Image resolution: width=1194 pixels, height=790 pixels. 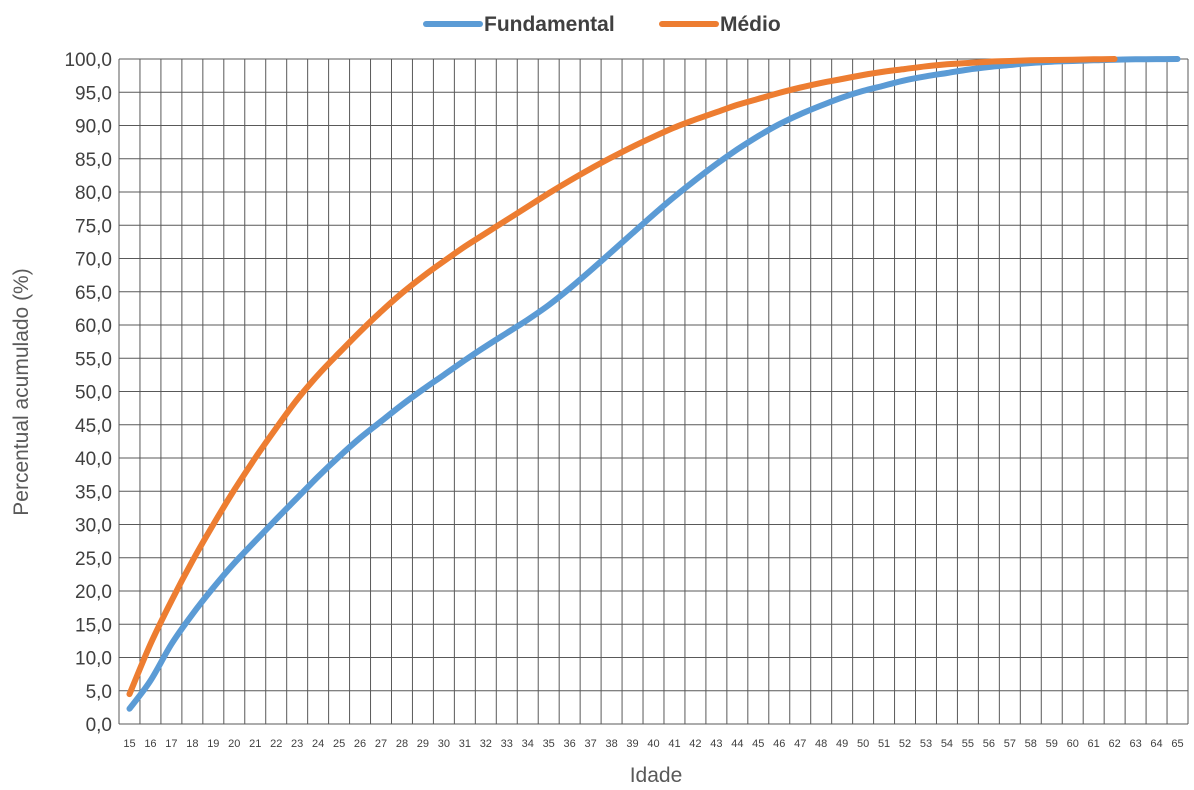 I want to click on x-tick-label: 53, so click(x=926, y=744).